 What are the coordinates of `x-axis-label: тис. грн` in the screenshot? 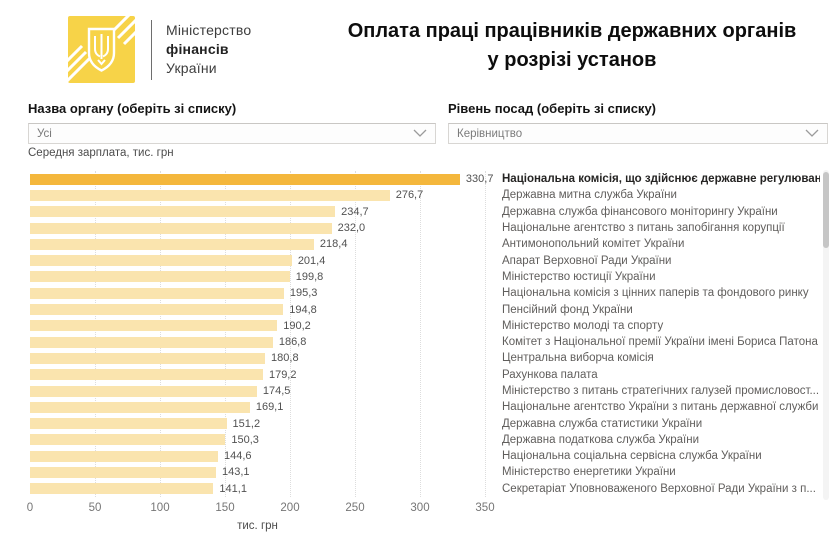 It's located at (257, 526).